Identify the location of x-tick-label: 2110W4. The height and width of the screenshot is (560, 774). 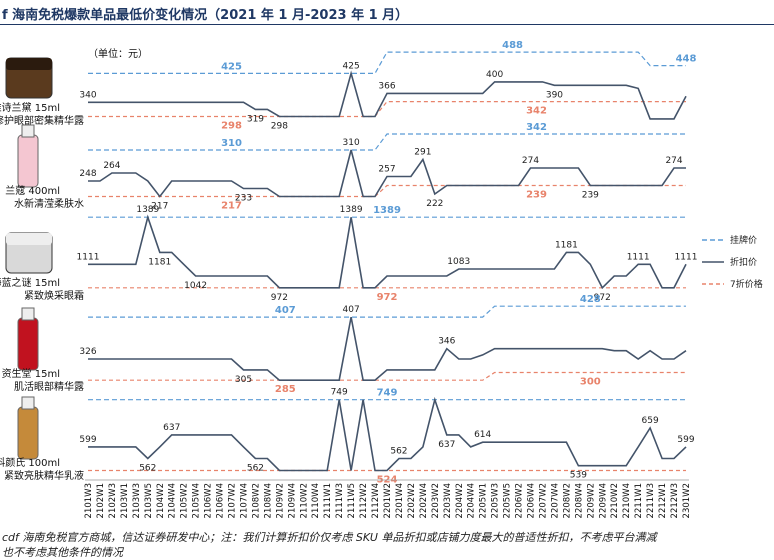
(316, 500).